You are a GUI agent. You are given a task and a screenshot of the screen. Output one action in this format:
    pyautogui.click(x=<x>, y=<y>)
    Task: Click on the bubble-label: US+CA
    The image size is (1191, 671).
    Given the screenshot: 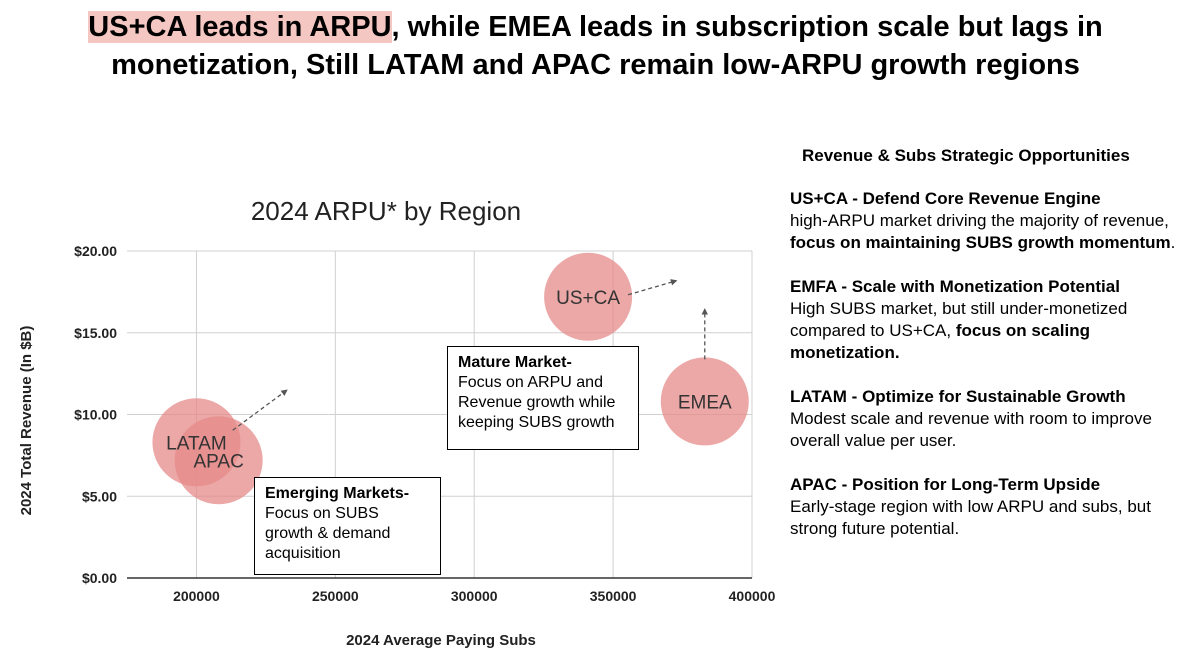 What is the action you would take?
    pyautogui.click(x=588, y=298)
    